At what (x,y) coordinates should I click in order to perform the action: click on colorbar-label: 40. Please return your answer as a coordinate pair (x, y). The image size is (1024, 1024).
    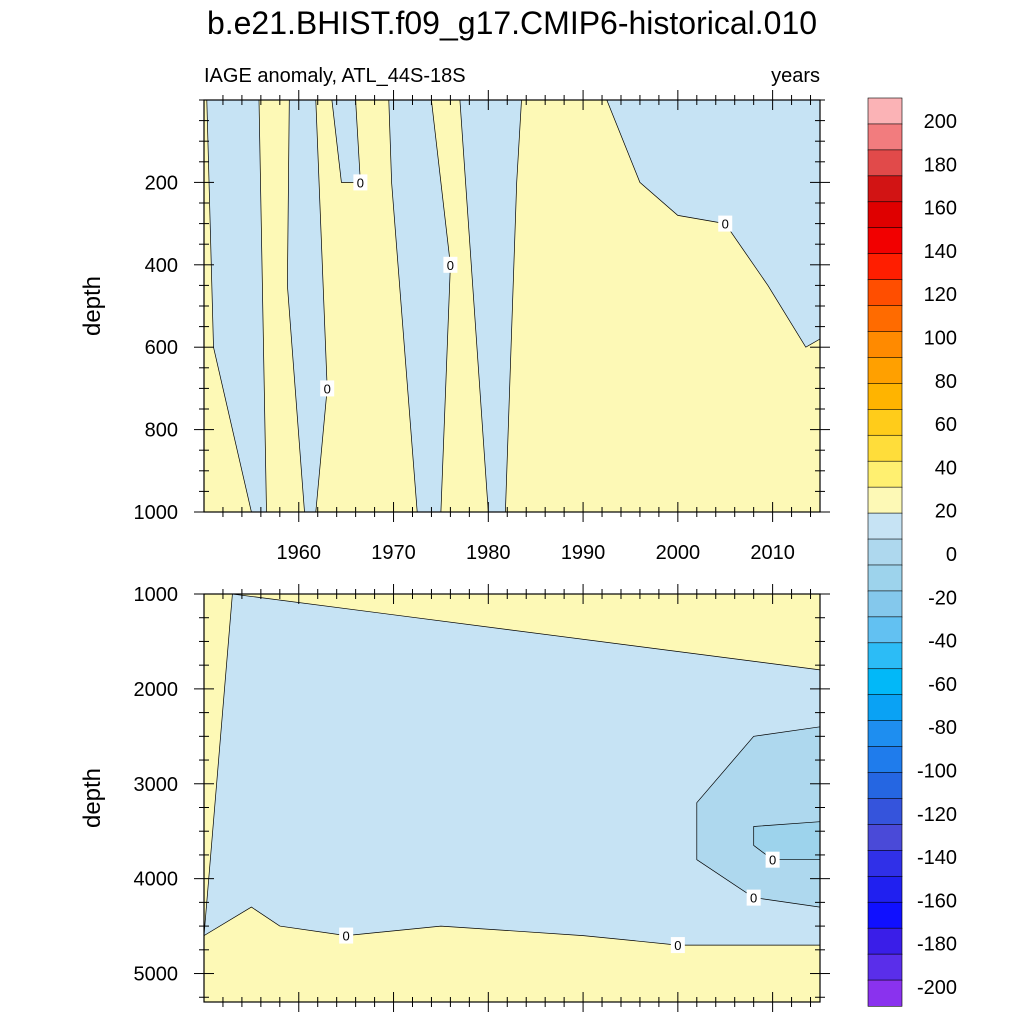
    Looking at the image, I should click on (946, 468).